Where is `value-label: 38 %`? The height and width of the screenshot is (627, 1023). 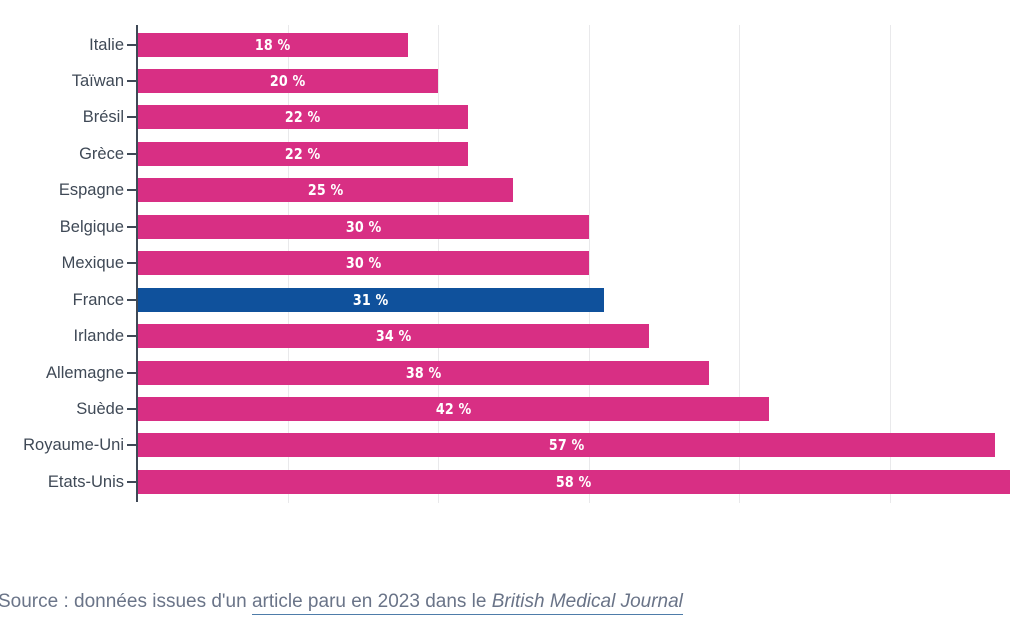
value-label: 38 % is located at coordinates (423, 372).